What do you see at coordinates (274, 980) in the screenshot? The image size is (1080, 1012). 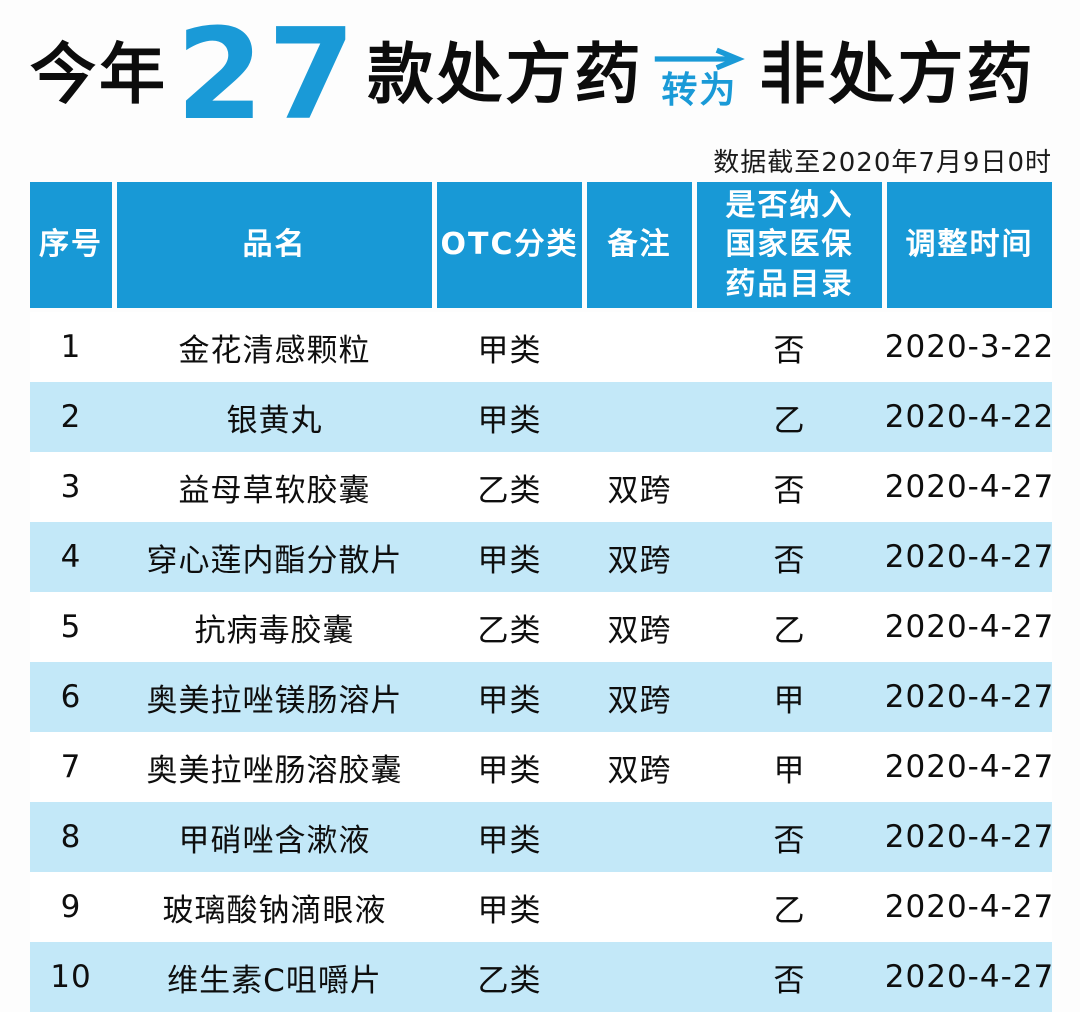 I see `cell-name: 维生素C咀嚼片` at bounding box center [274, 980].